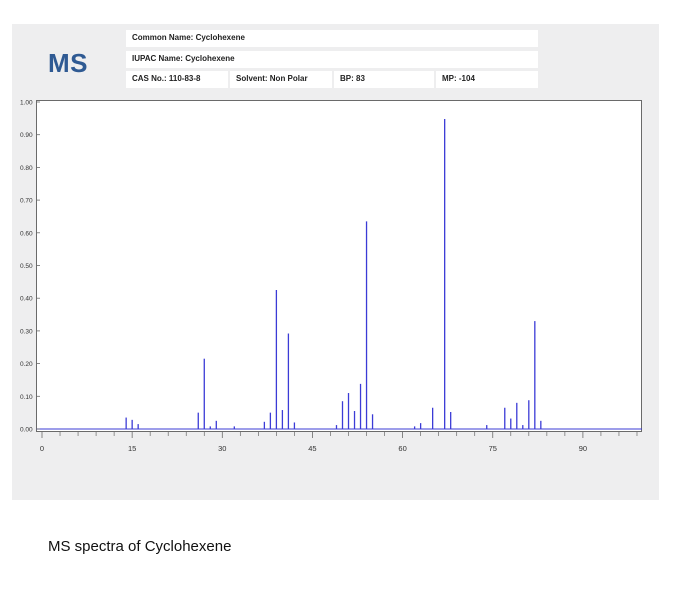 The image size is (694, 594). What do you see at coordinates (132, 448) in the screenshot?
I see `x-tick-label: 15` at bounding box center [132, 448].